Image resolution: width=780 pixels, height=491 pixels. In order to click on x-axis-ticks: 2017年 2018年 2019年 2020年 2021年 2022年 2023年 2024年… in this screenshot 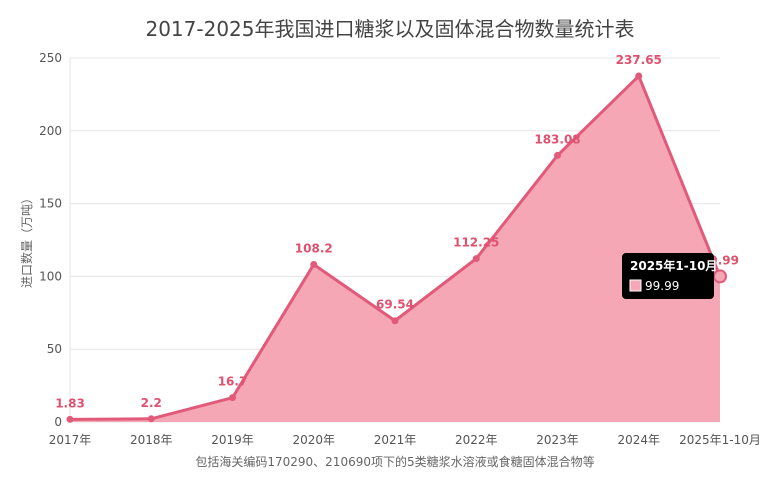, I will do `click(405, 440)`.